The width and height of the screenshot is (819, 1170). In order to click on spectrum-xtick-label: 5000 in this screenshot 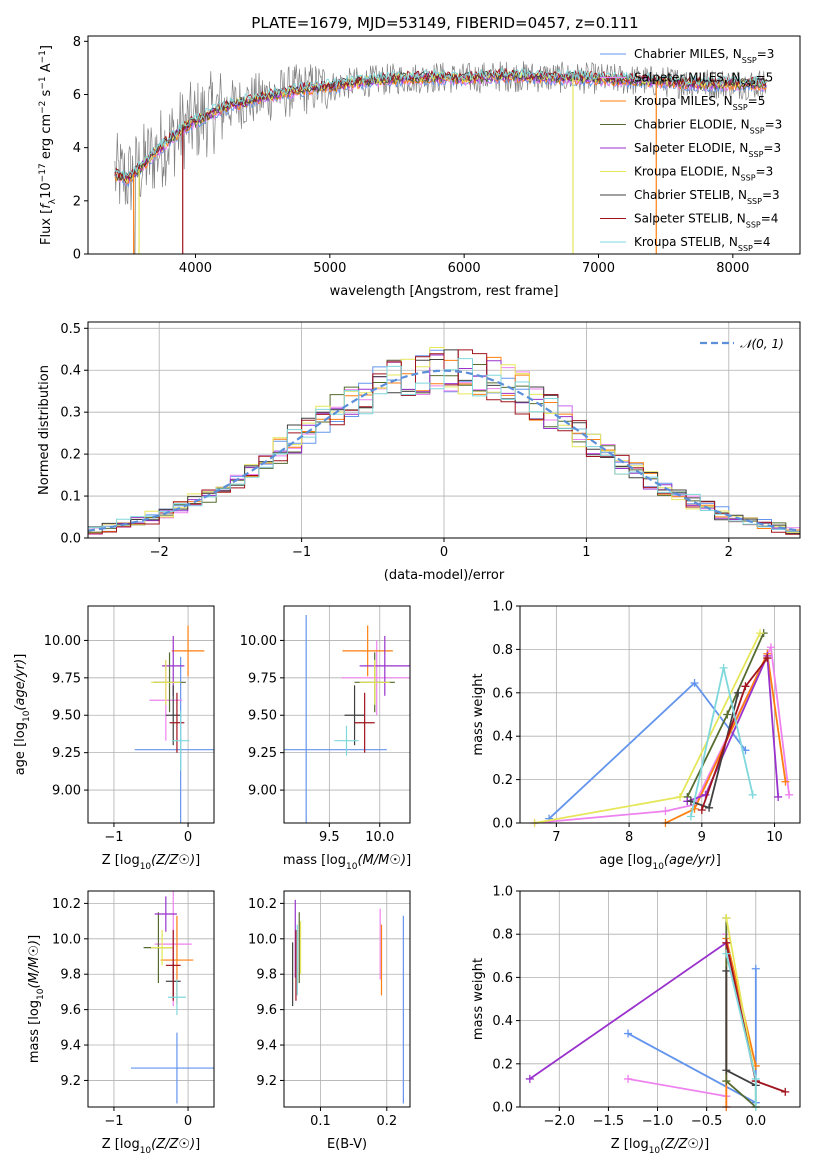, I will do `click(329, 268)`.